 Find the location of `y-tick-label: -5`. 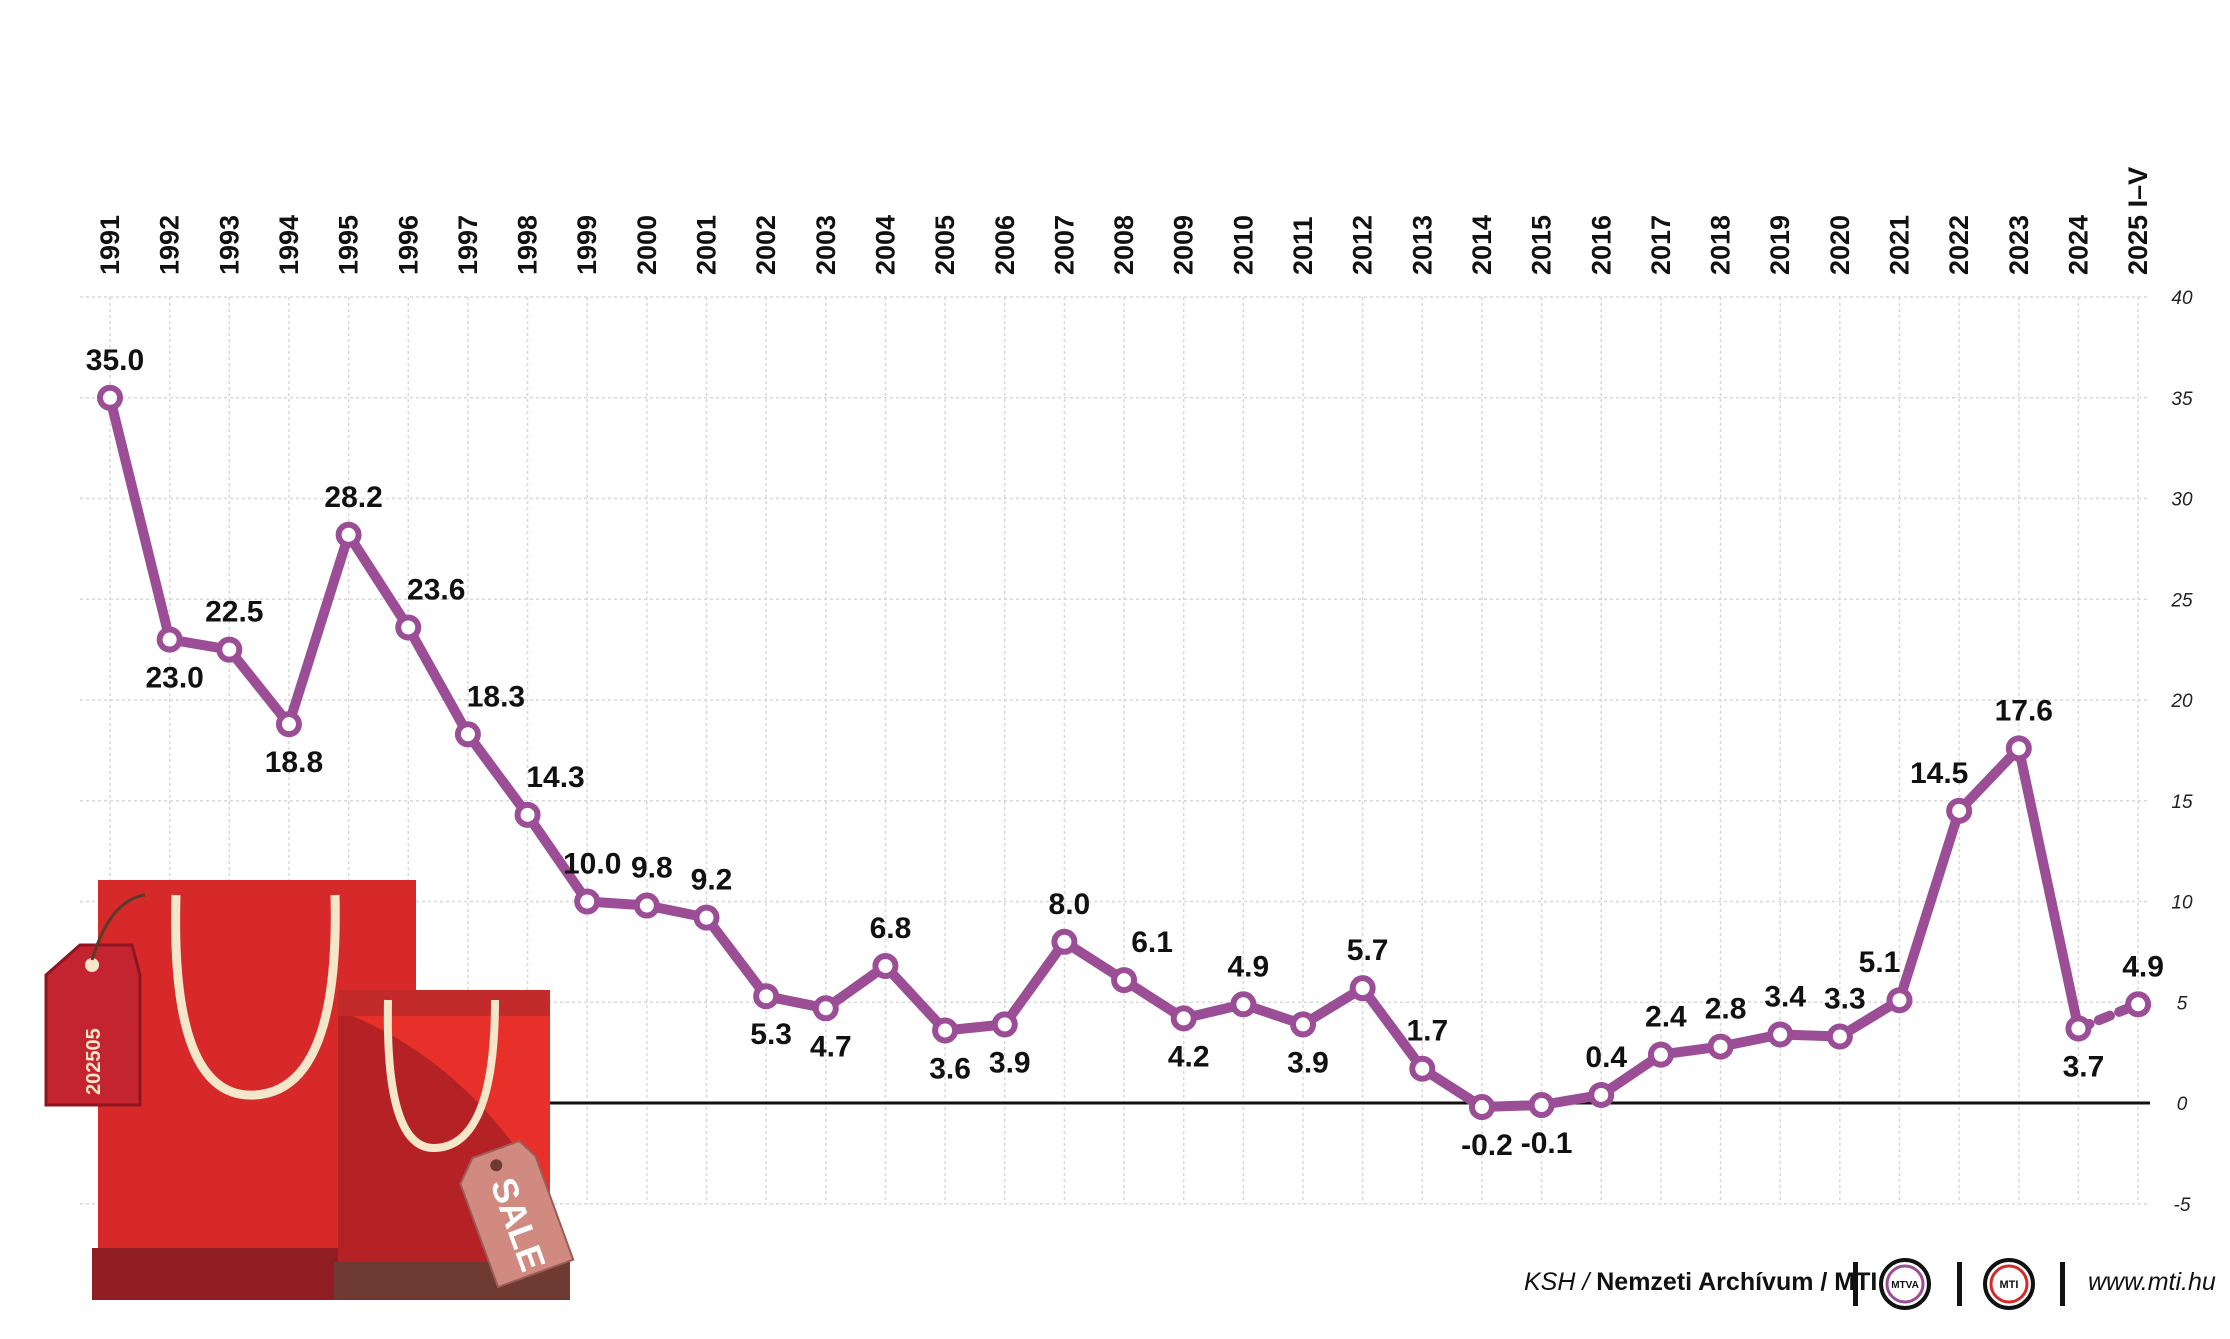

y-tick-label: -5 is located at coordinates (2182, 1205).